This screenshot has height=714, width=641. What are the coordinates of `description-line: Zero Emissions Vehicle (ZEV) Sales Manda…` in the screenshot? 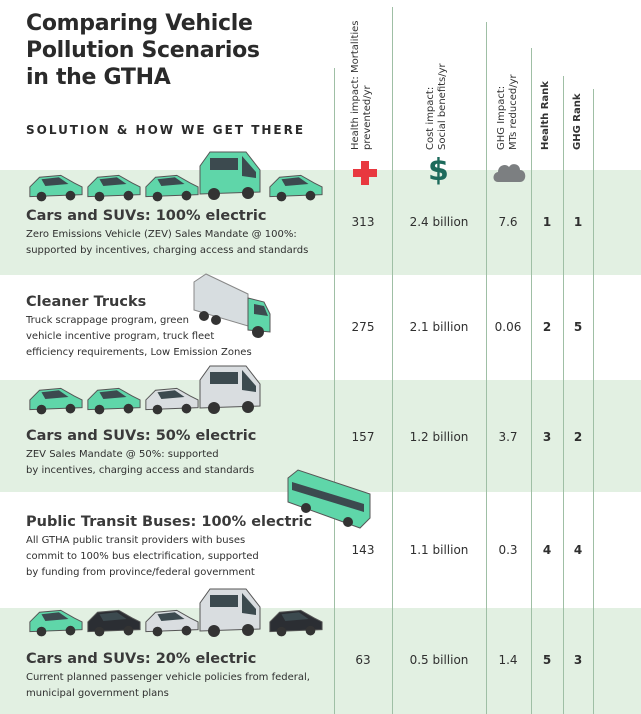 It's located at (161, 234).